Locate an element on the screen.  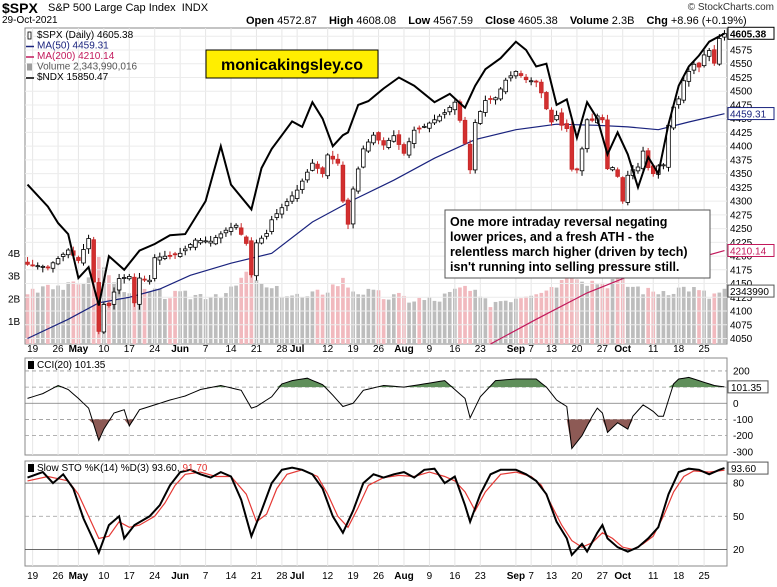
x-tick-label: 13 is located at coordinates (552, 576).